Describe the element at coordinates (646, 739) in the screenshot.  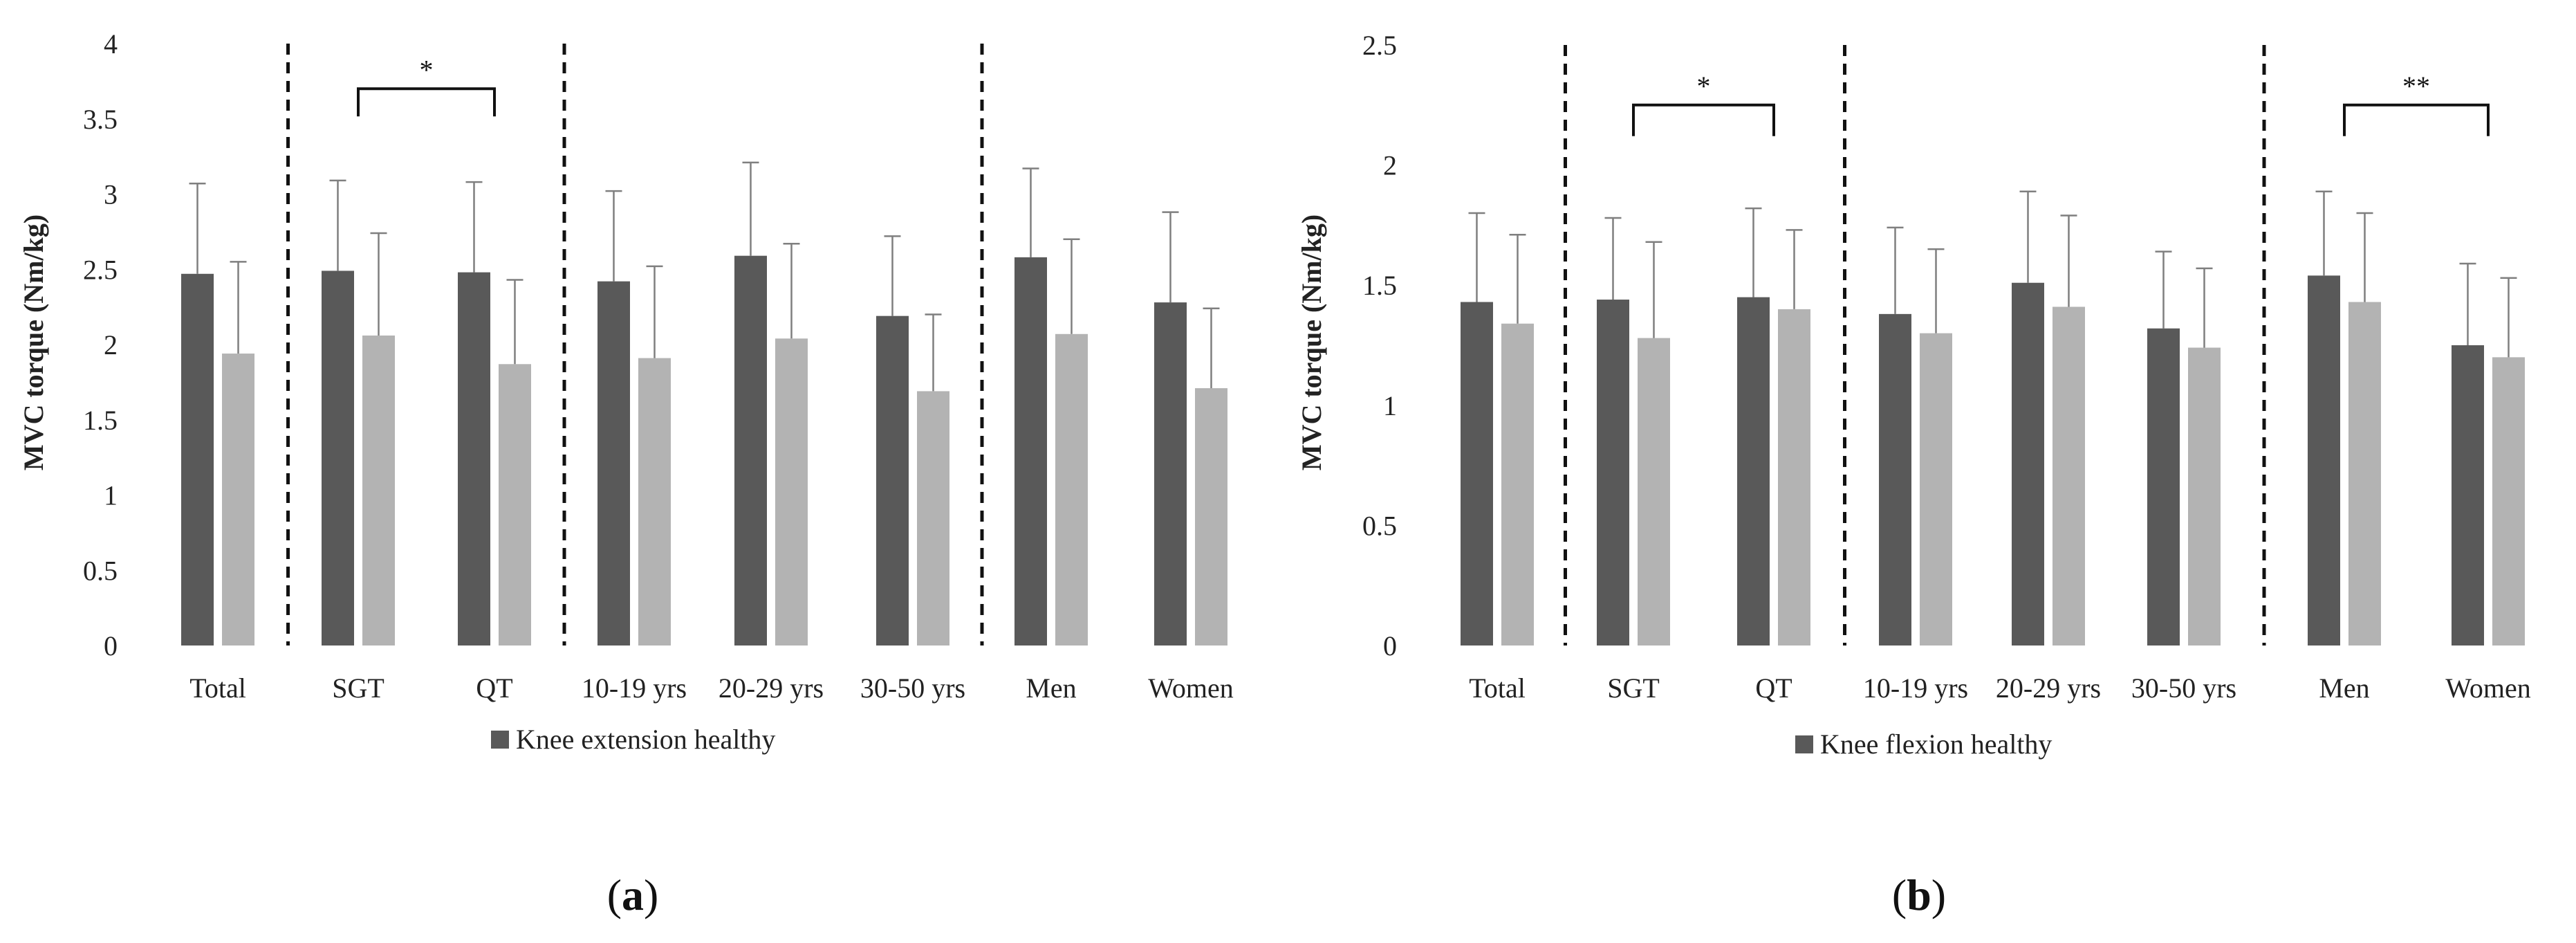
I see `legend-label: Knee extension healthy` at that location.